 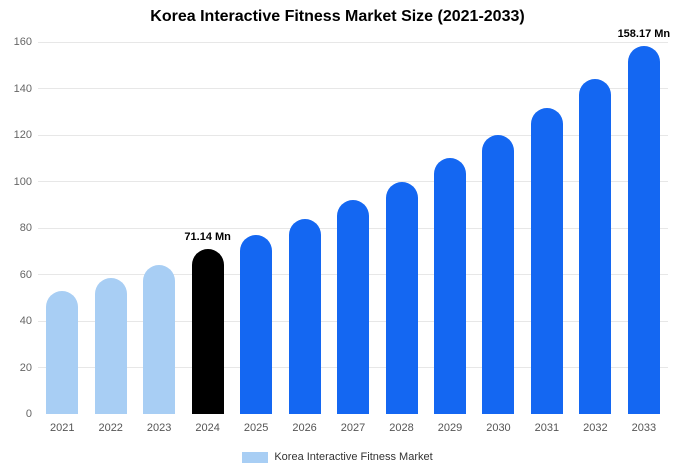 I want to click on bar-slot-2022: 2022, so click(x=110, y=238).